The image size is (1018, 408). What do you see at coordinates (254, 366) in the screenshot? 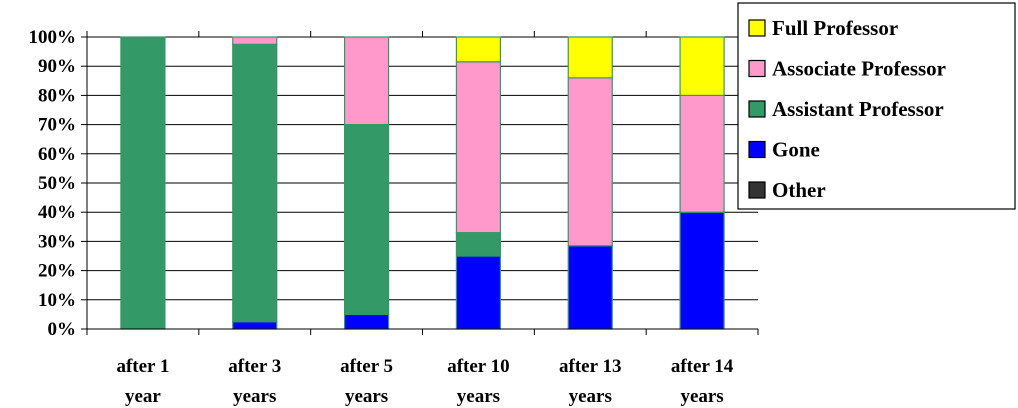
I see `category-label: after 3` at bounding box center [254, 366].